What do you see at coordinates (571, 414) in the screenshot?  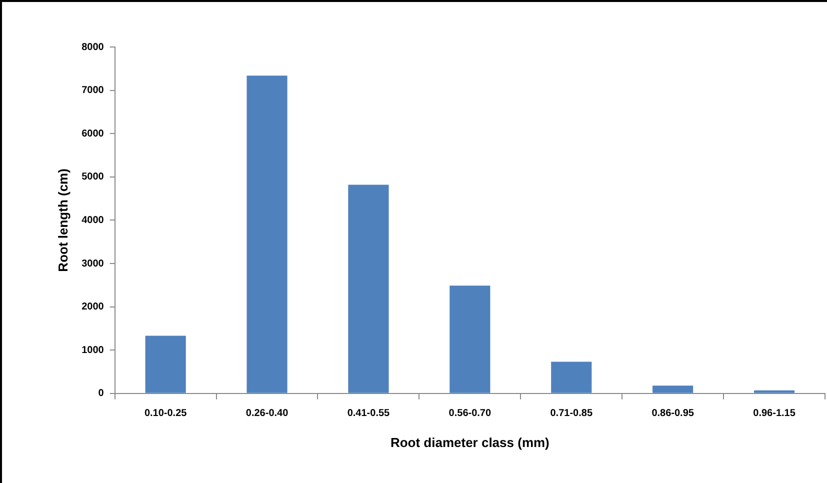 I see `x-tick-label: 0.71-0.85` at bounding box center [571, 414].